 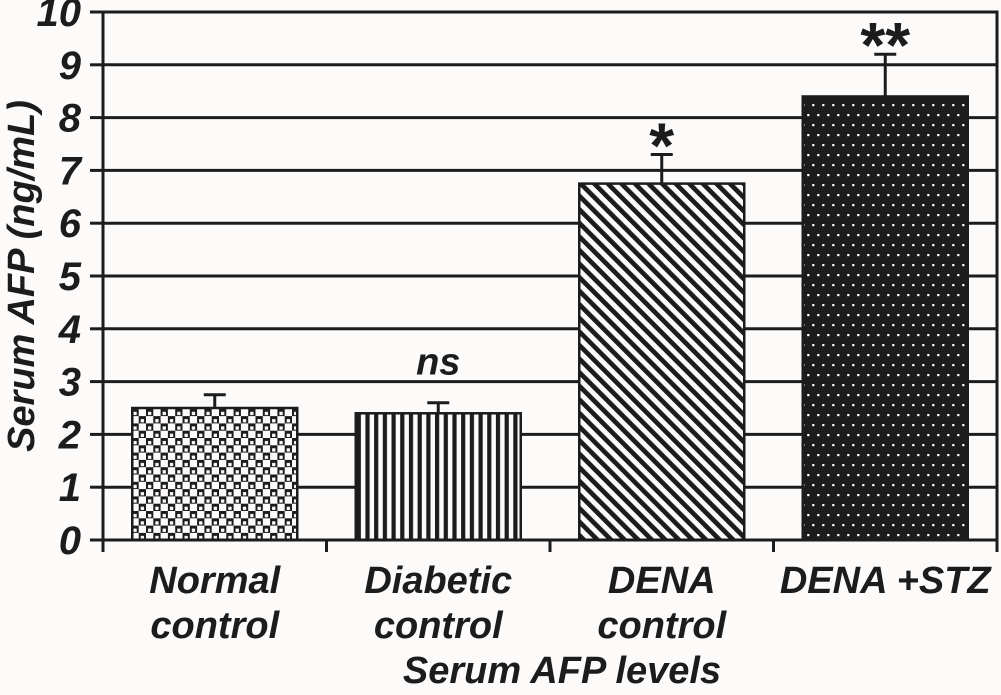 I want to click on significance-label-dena-control: *, so click(x=661, y=146).